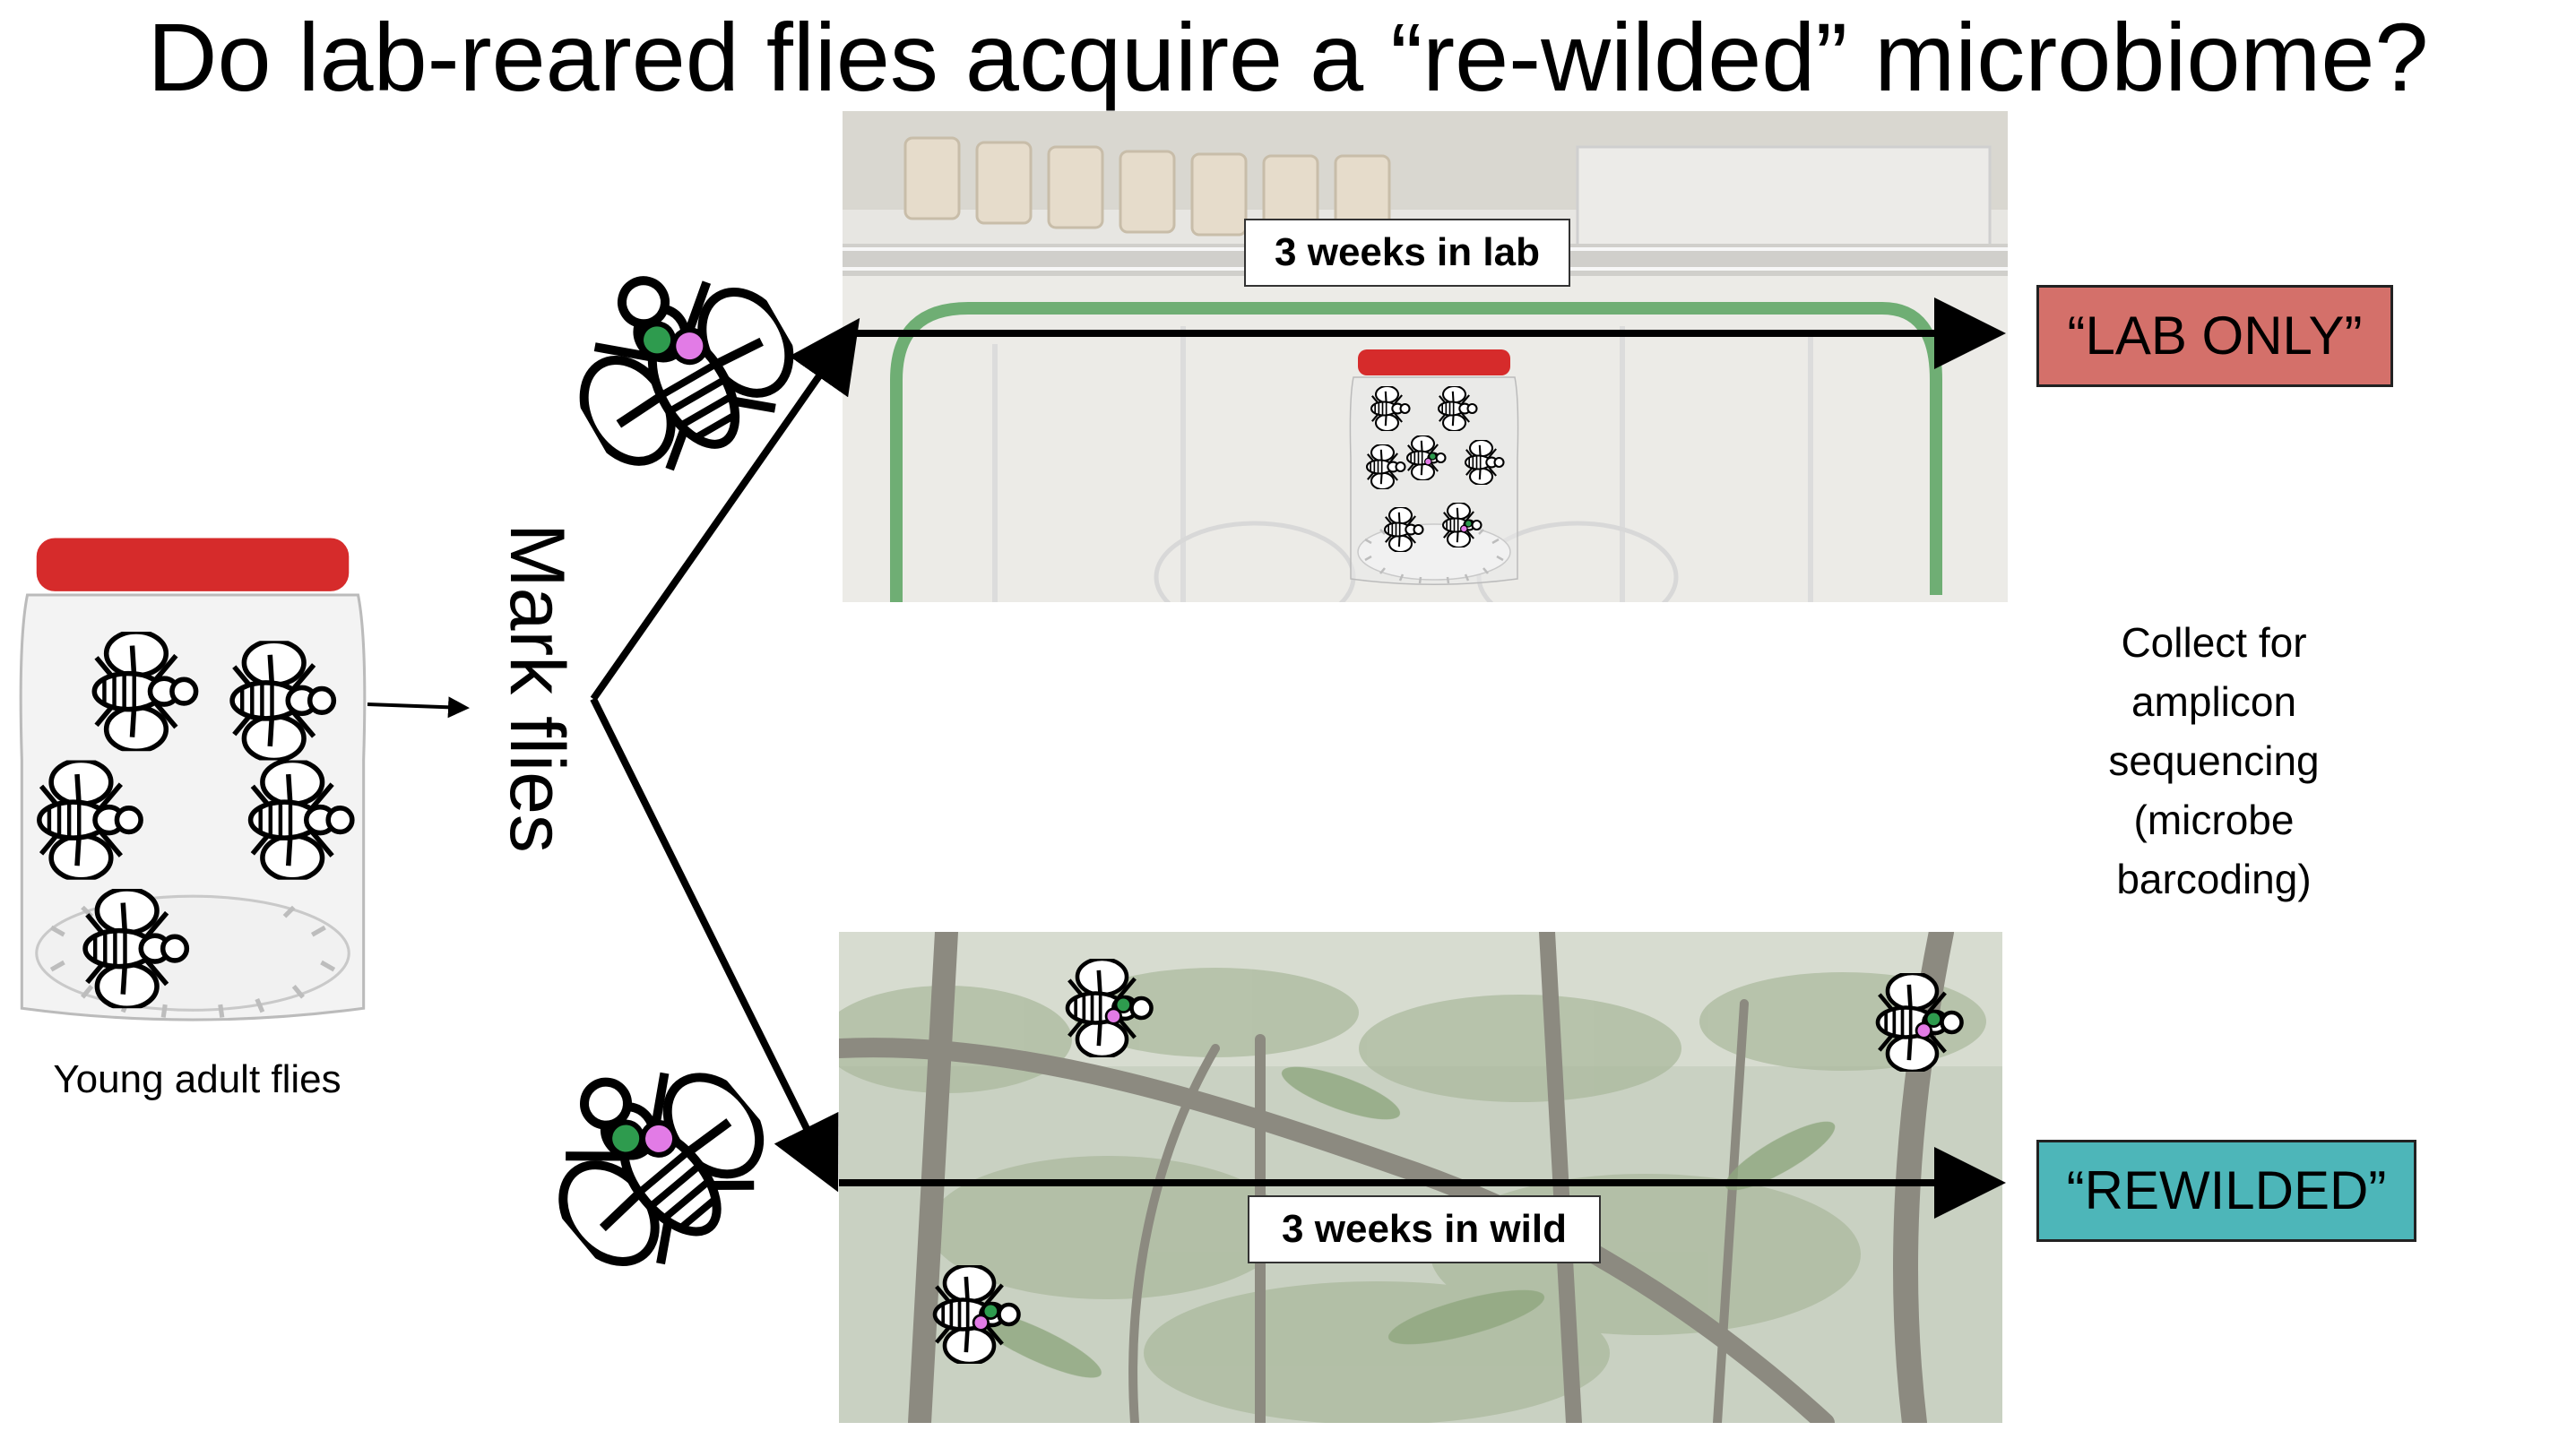 Image resolution: width=2576 pixels, height=1448 pixels. Describe the element at coordinates (2214, 642) in the screenshot. I see `note-line: Collect for` at that location.